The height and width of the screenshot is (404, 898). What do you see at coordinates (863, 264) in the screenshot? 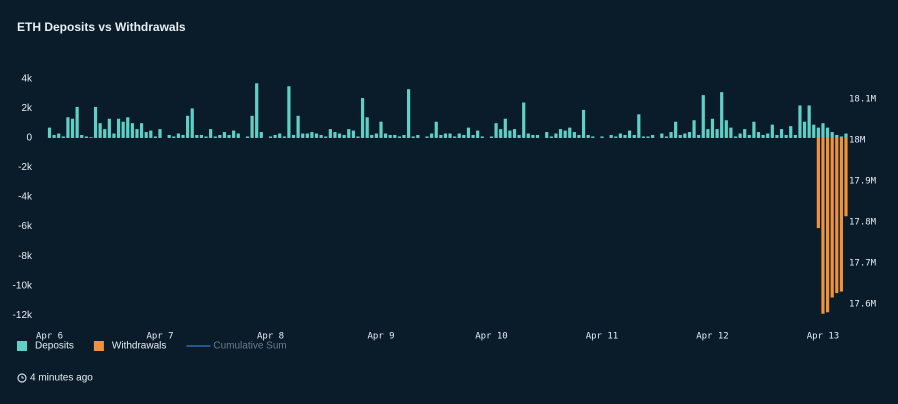
I see `y2-tick-label: 17.7M` at bounding box center [863, 264].